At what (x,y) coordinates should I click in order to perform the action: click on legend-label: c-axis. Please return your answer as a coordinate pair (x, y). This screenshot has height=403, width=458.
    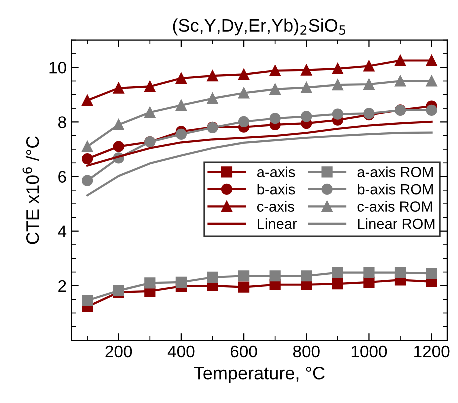
    Looking at the image, I should click on (275, 206).